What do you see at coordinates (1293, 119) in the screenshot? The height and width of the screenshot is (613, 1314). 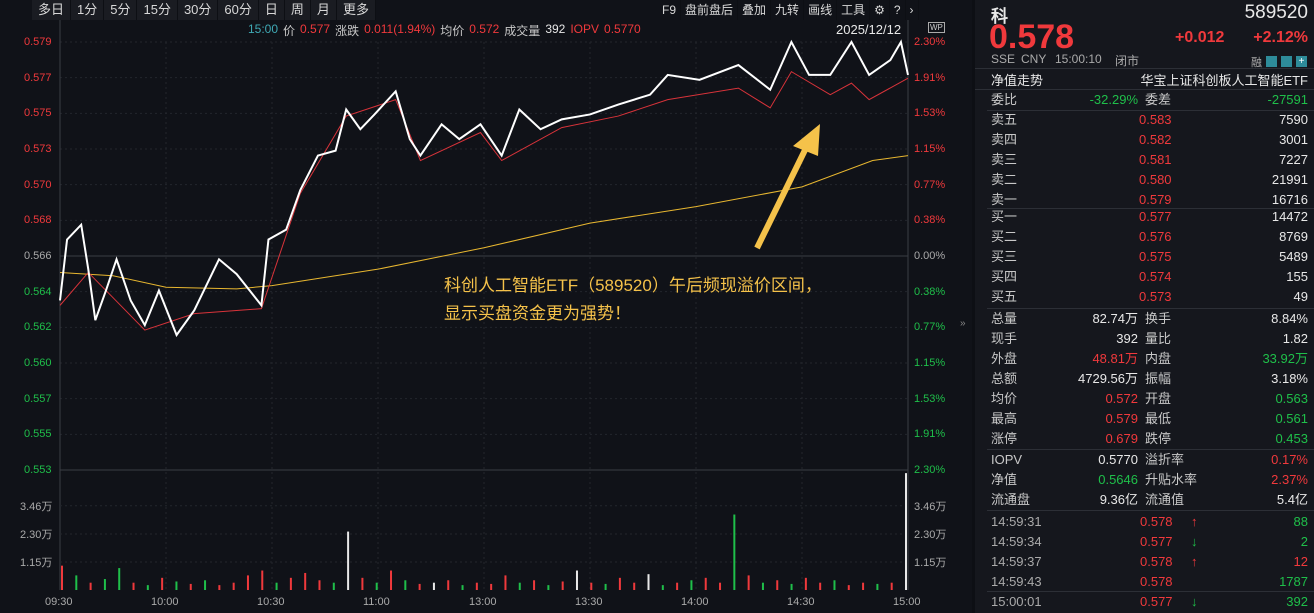 I see `level-volume: 7590` at bounding box center [1293, 119].